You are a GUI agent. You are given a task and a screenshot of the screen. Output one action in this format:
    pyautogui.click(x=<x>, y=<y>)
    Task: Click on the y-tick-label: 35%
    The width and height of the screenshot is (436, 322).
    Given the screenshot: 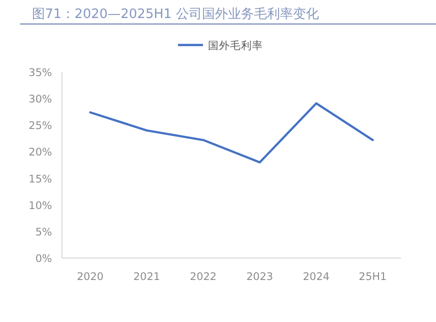 What is the action you would take?
    pyautogui.click(x=40, y=73)
    